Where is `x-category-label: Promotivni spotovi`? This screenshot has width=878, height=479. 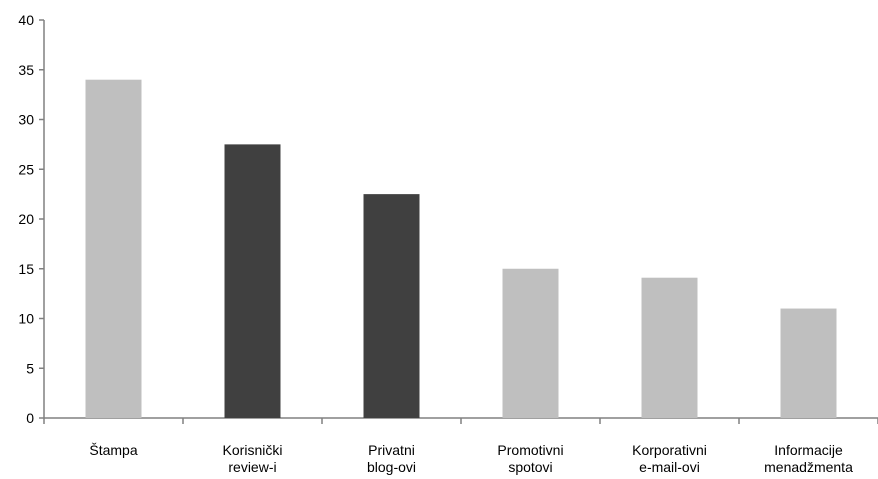 x-category-label: Promotivni spotovi is located at coordinates (530, 458).